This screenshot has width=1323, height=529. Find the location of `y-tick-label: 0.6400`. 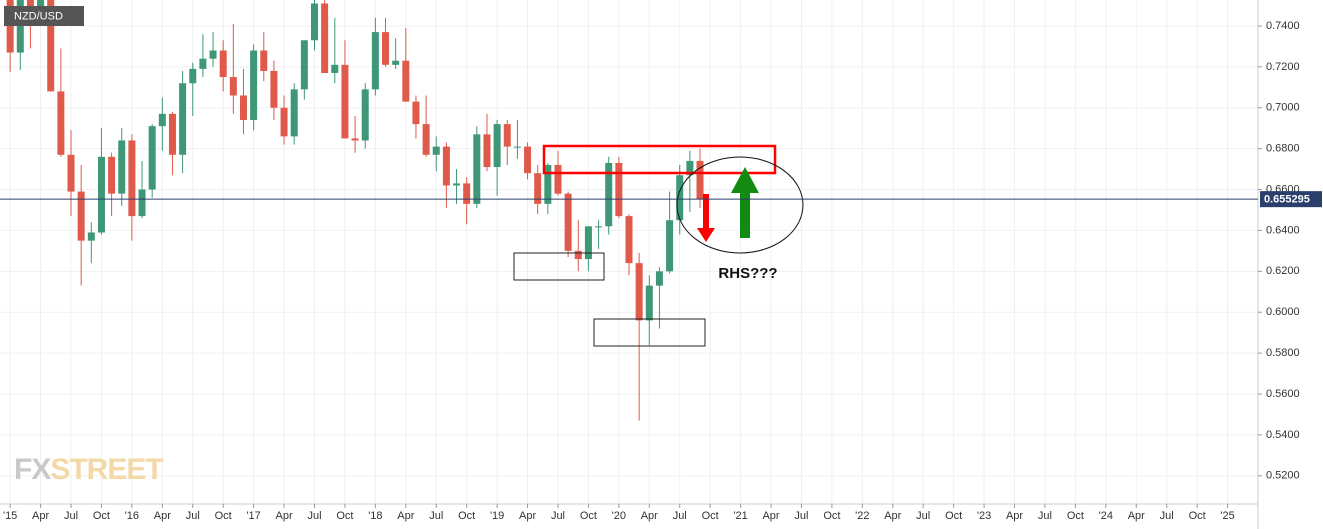

y-tick-label: 0.6400 is located at coordinates (1283, 230).